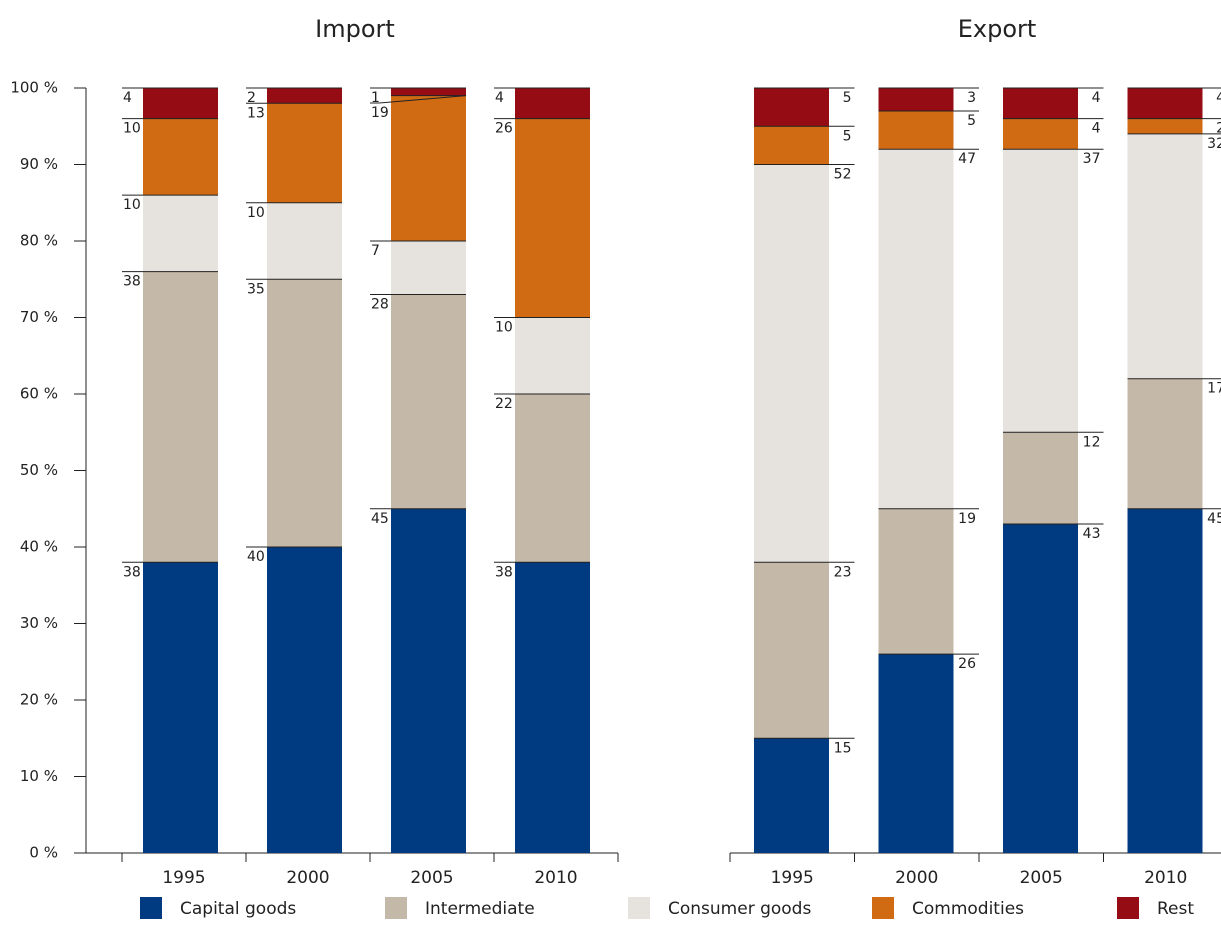 The width and height of the screenshot is (1221, 947). Describe the element at coordinates (39, 317) in the screenshot. I see `y-tick-label: 70 %` at that location.